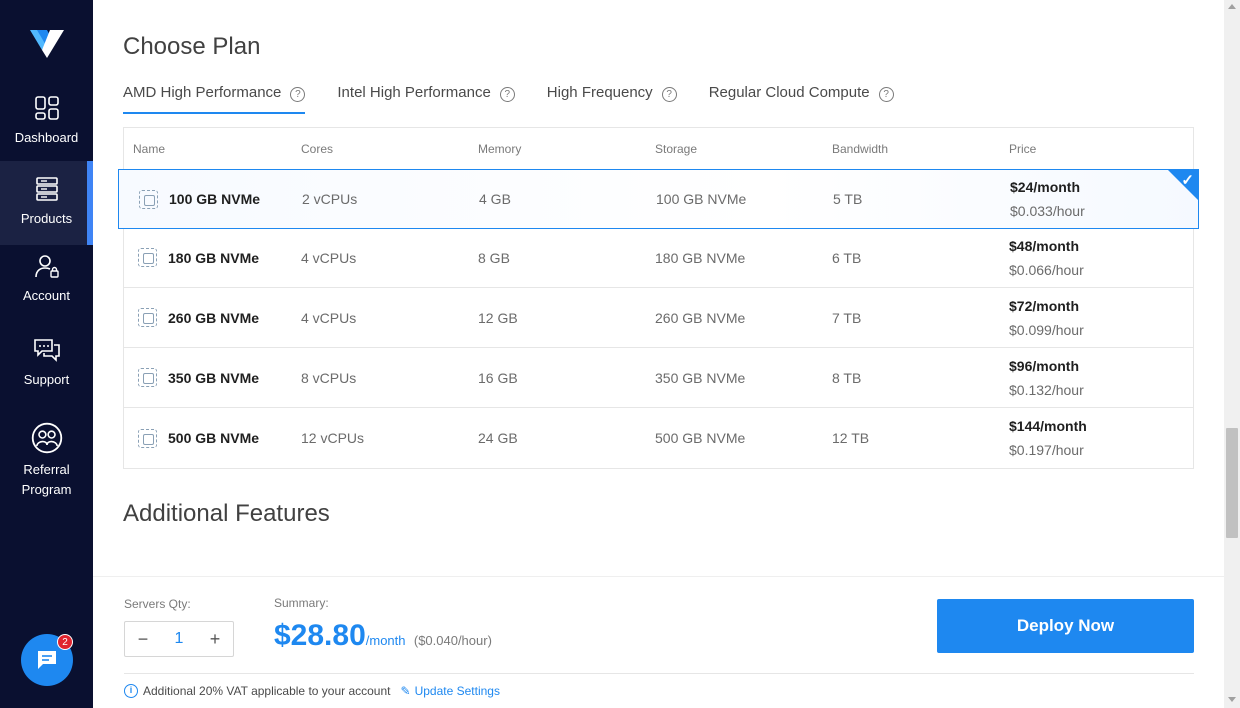 The width and height of the screenshot is (1240, 708). Describe the element at coordinates (1065, 626) in the screenshot. I see `deploy-now-button: Deploy Now` at that location.